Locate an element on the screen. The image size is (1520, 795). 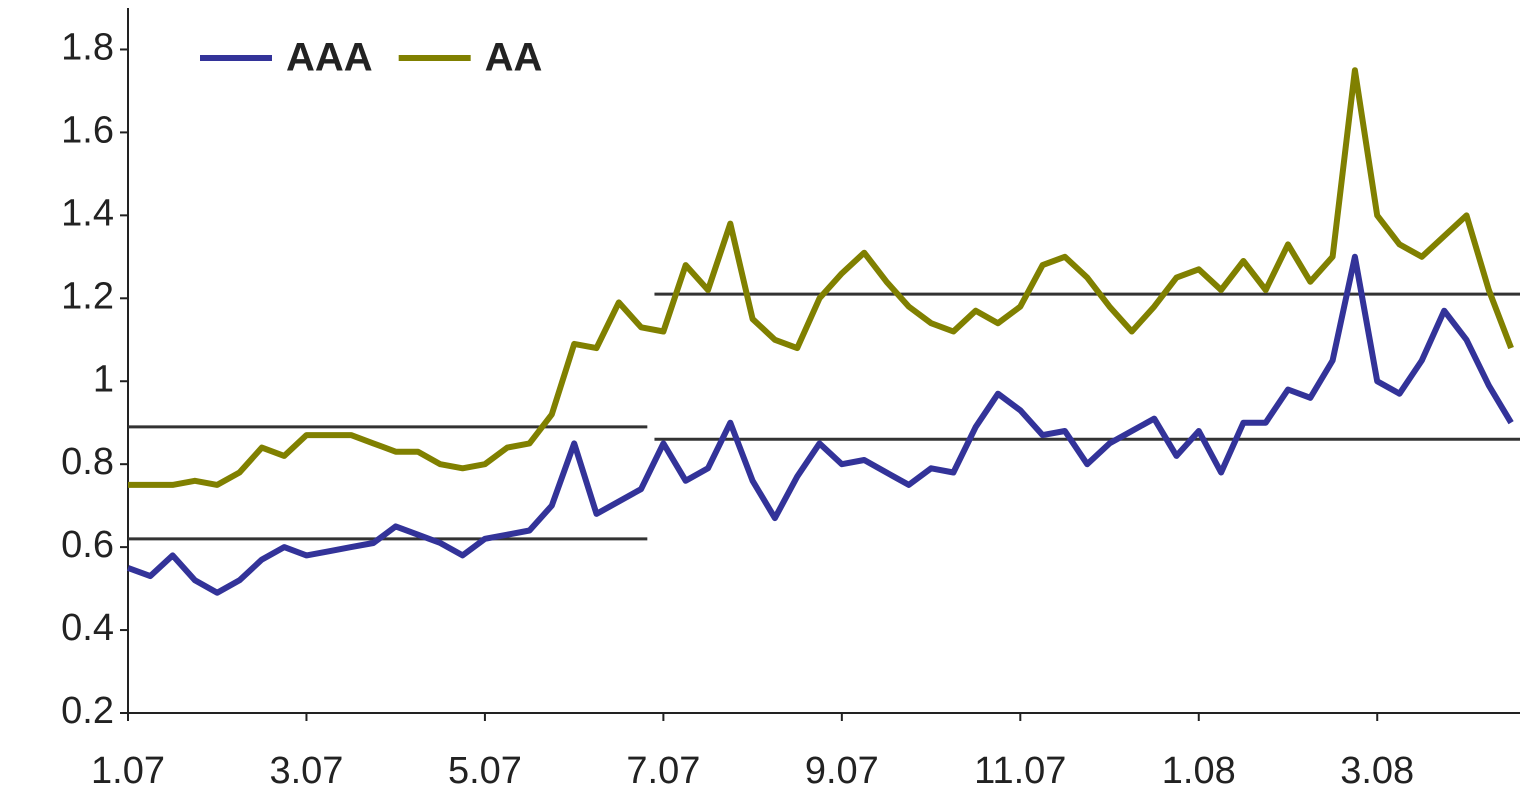
y-tick-label: 1.8 is located at coordinates (87, 48).